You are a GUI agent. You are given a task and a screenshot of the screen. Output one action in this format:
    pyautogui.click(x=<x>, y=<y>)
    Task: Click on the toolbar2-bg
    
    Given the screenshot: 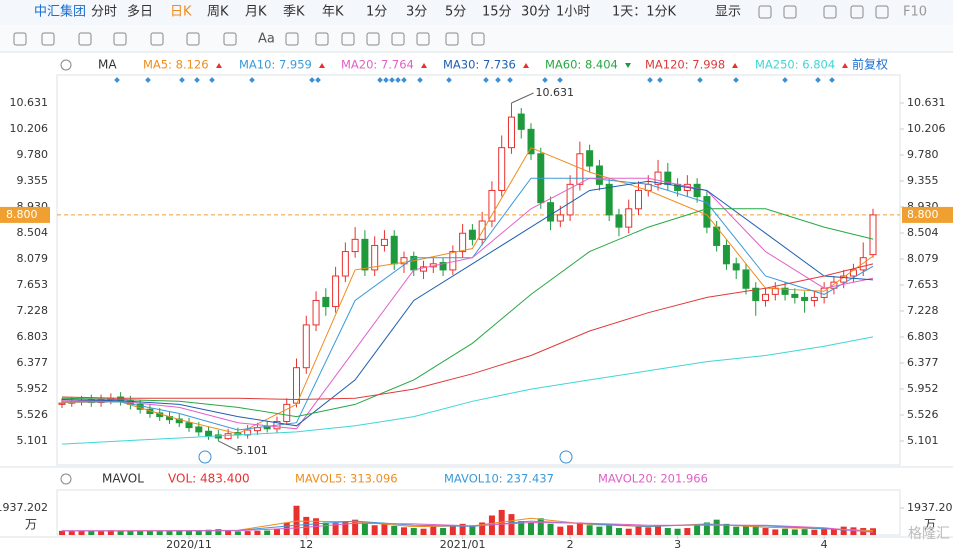 What is the action you would take?
    pyautogui.click(x=476, y=38)
    